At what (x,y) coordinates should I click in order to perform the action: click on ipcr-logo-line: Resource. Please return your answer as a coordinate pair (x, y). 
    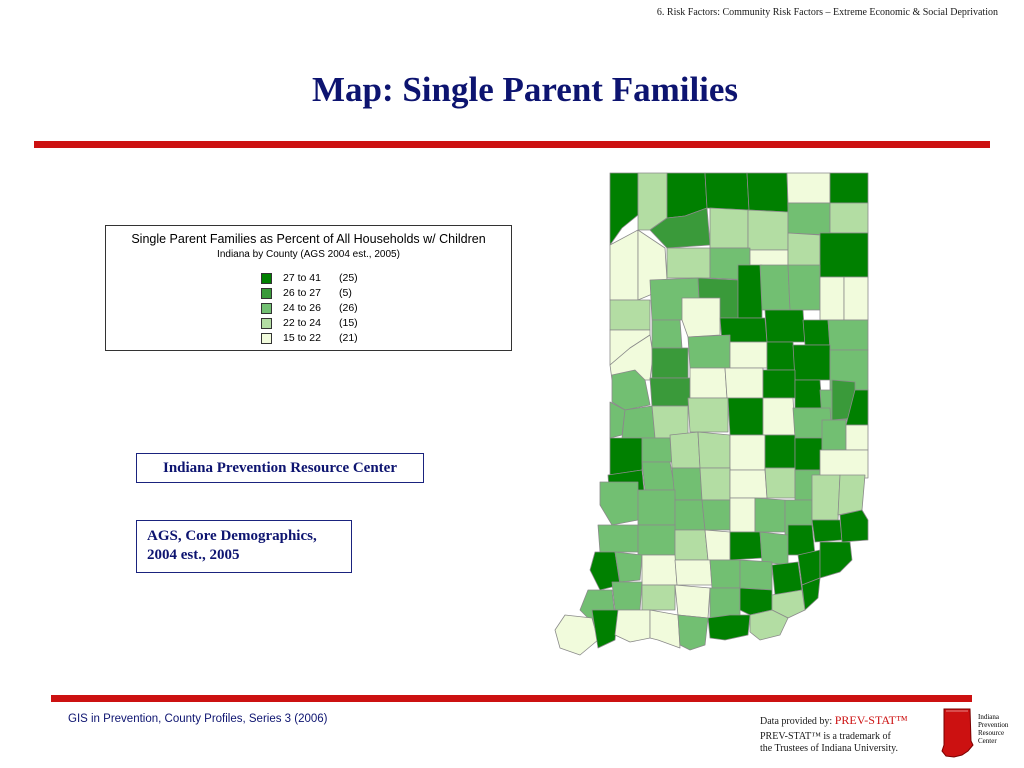
    Looking at the image, I should click on (991, 733).